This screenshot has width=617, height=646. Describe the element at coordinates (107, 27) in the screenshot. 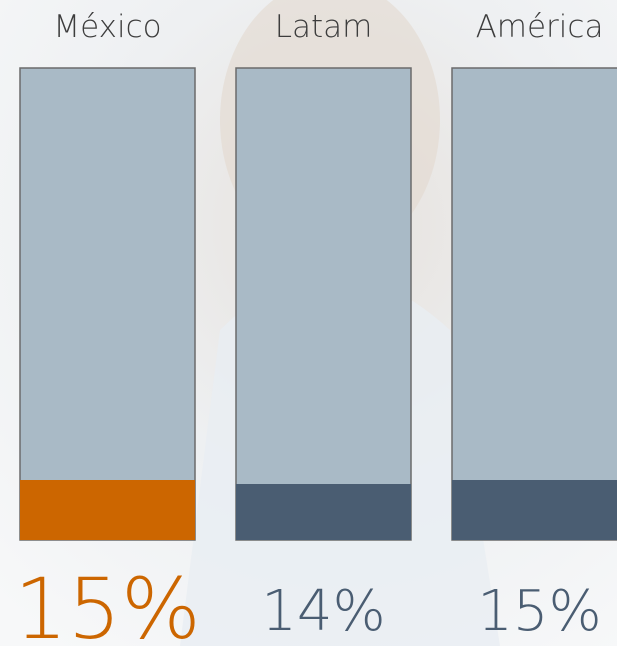

I see `category-label: México` at that location.